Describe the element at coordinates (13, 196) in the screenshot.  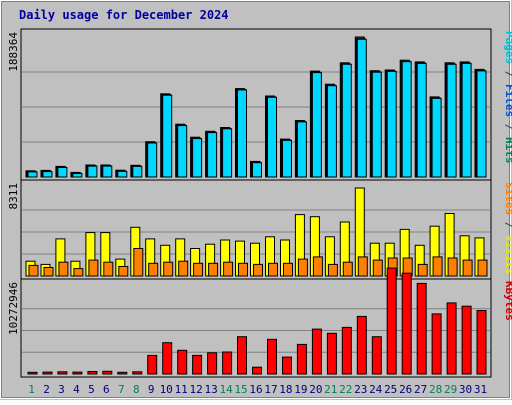
I see `y-axis-max-label: 8311` at that location.